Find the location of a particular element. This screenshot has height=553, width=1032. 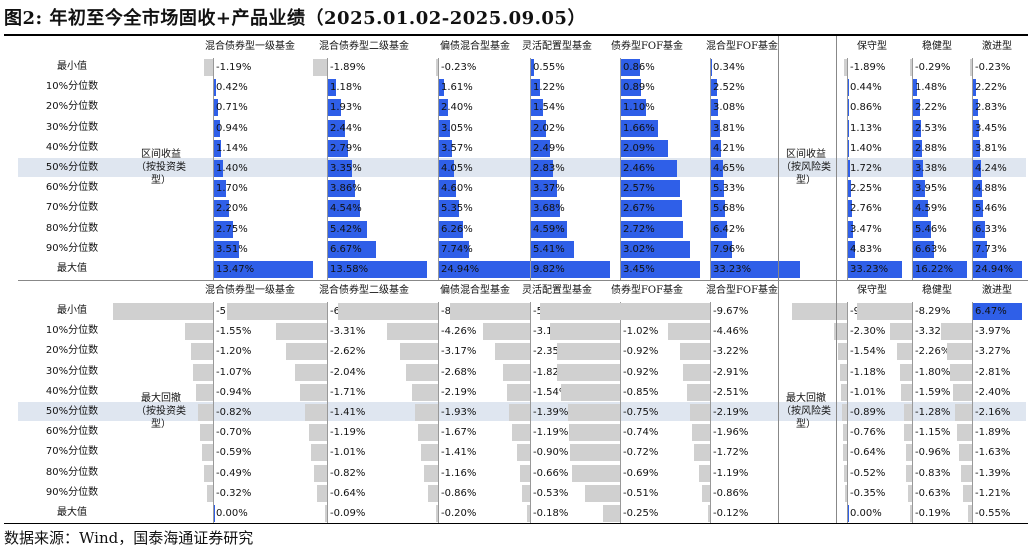

data-value: 5.68% is located at coordinates (729, 209).